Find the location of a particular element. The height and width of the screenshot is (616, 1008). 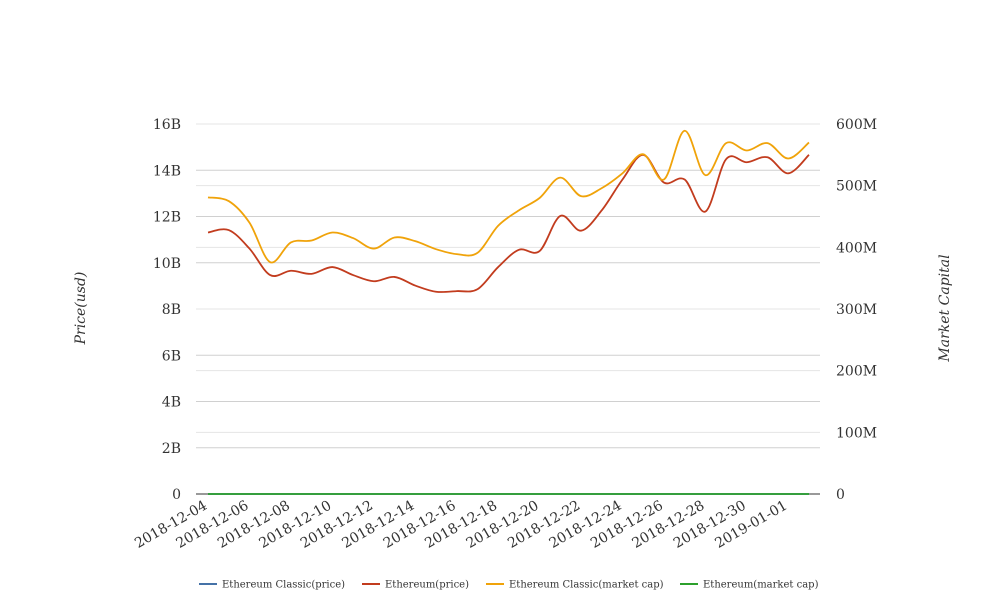

y-tick-label-left: 8B is located at coordinates (171, 310).